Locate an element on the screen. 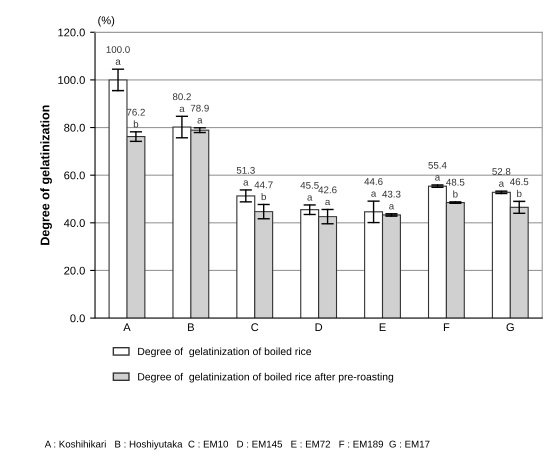 Image resolution: width=559 pixels, height=461 pixels. y-tick-label: 100.0 is located at coordinates (71, 80).